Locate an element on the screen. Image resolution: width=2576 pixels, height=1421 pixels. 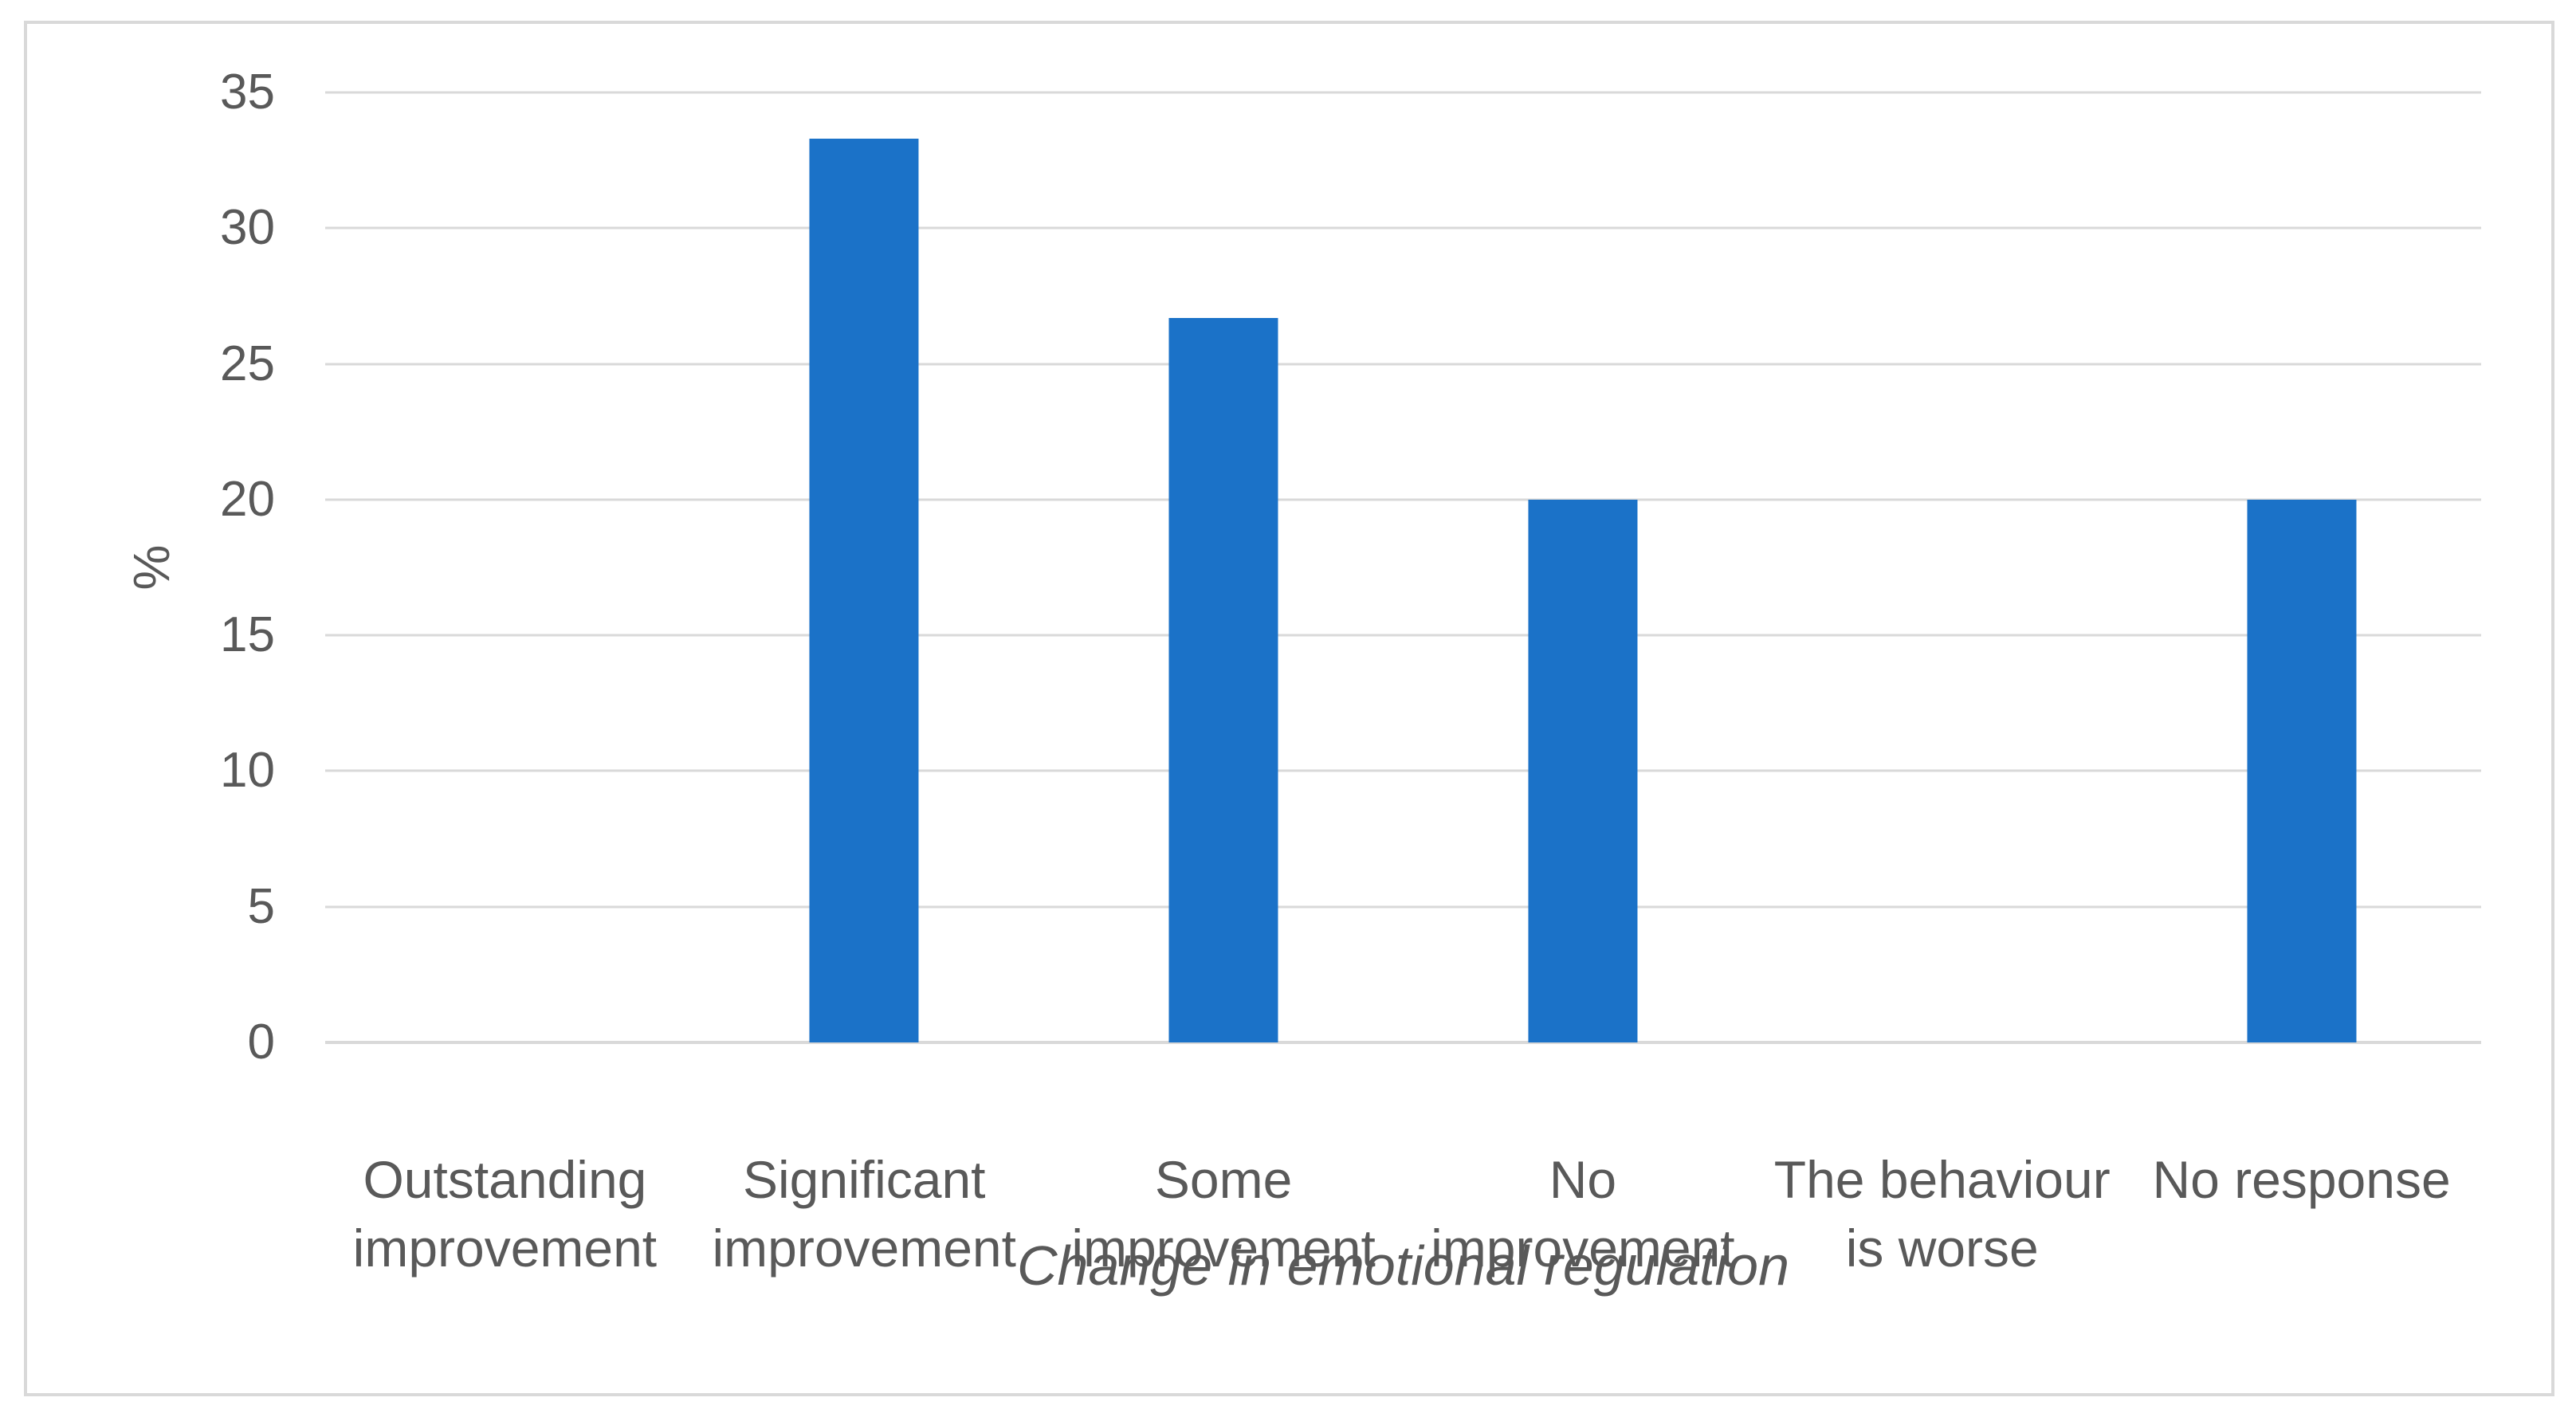
x-tick-label-3: No improvement is located at coordinates (1583, 1214).